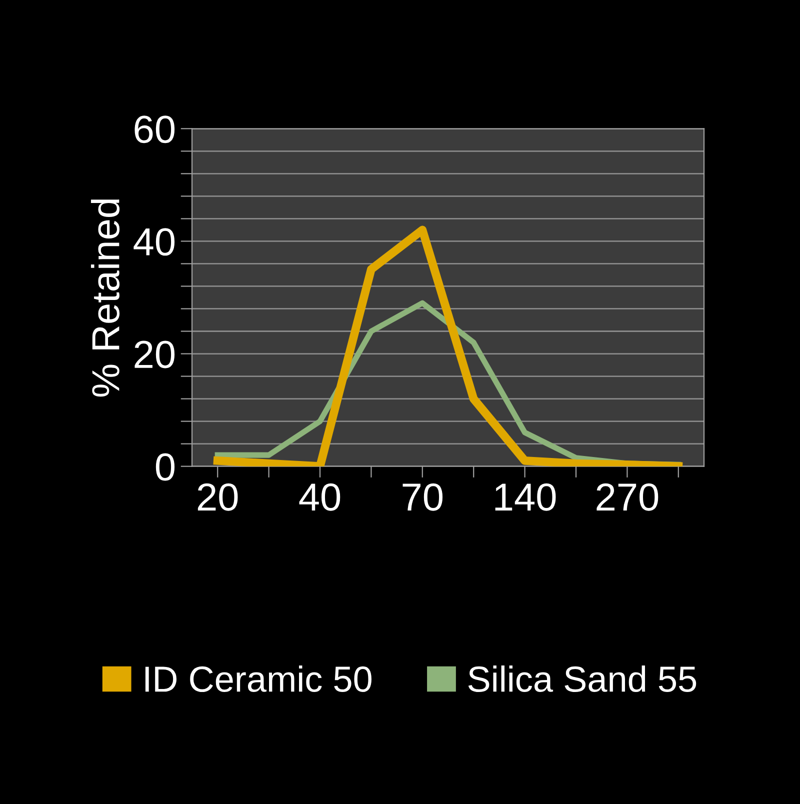  I want to click on legend-label: ID Ceramic 50, so click(258, 678).